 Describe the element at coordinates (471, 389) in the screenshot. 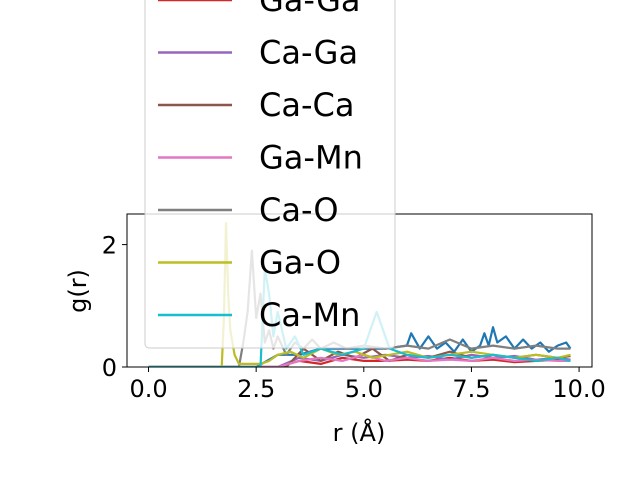

I see `x-tick-label: 7.5` at that location.